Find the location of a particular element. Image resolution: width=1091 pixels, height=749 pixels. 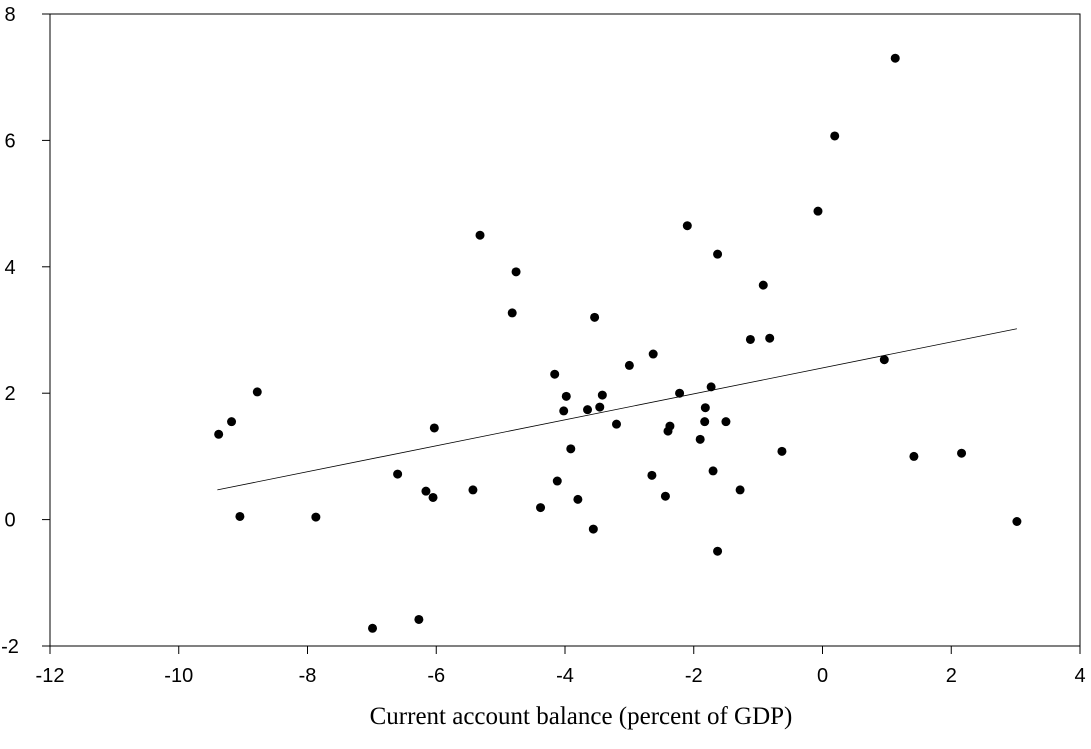

x-tick-label: -10 is located at coordinates (178, 676).